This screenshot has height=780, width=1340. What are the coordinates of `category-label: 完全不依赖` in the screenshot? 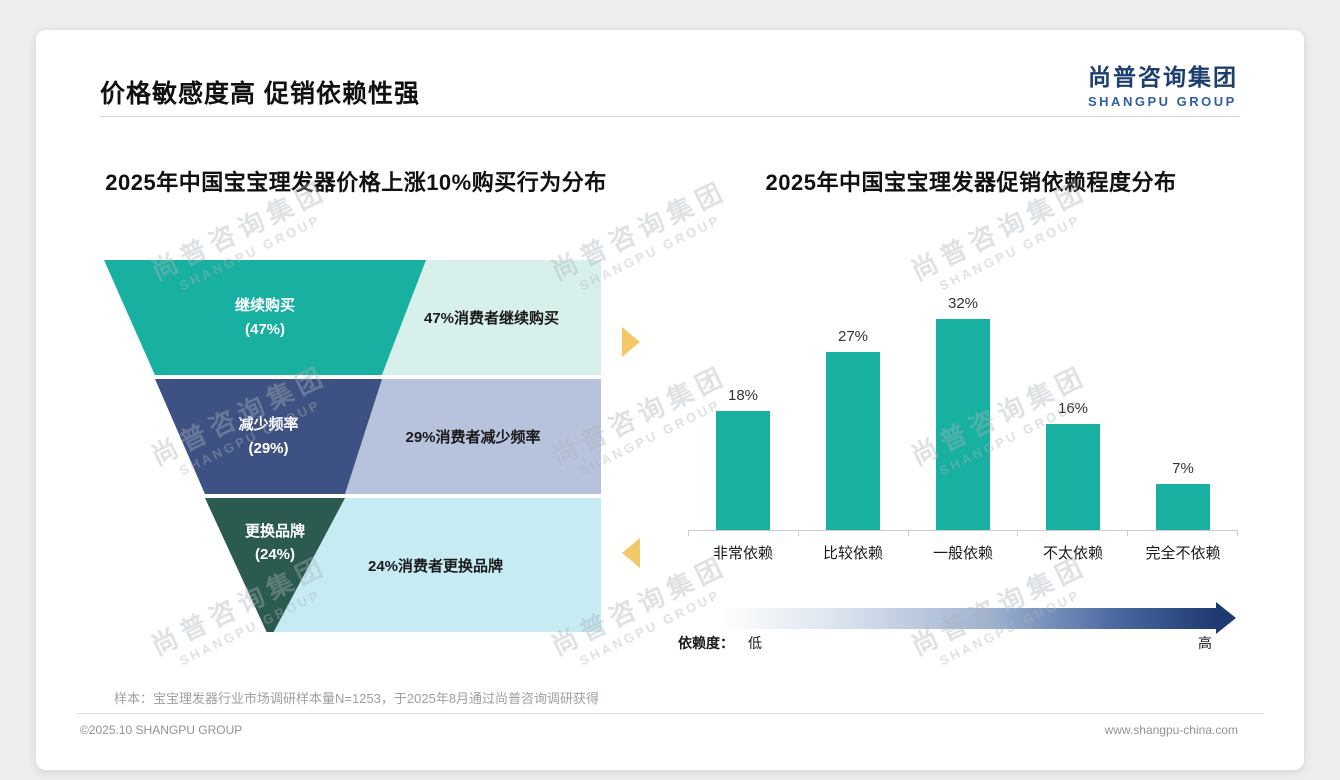 It's located at (1183, 553).